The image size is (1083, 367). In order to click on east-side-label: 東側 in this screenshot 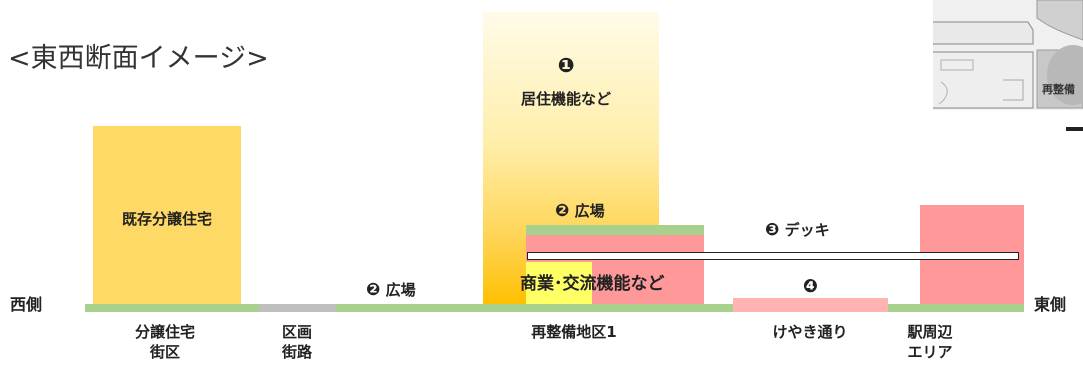, I will do `click(1050, 304)`.